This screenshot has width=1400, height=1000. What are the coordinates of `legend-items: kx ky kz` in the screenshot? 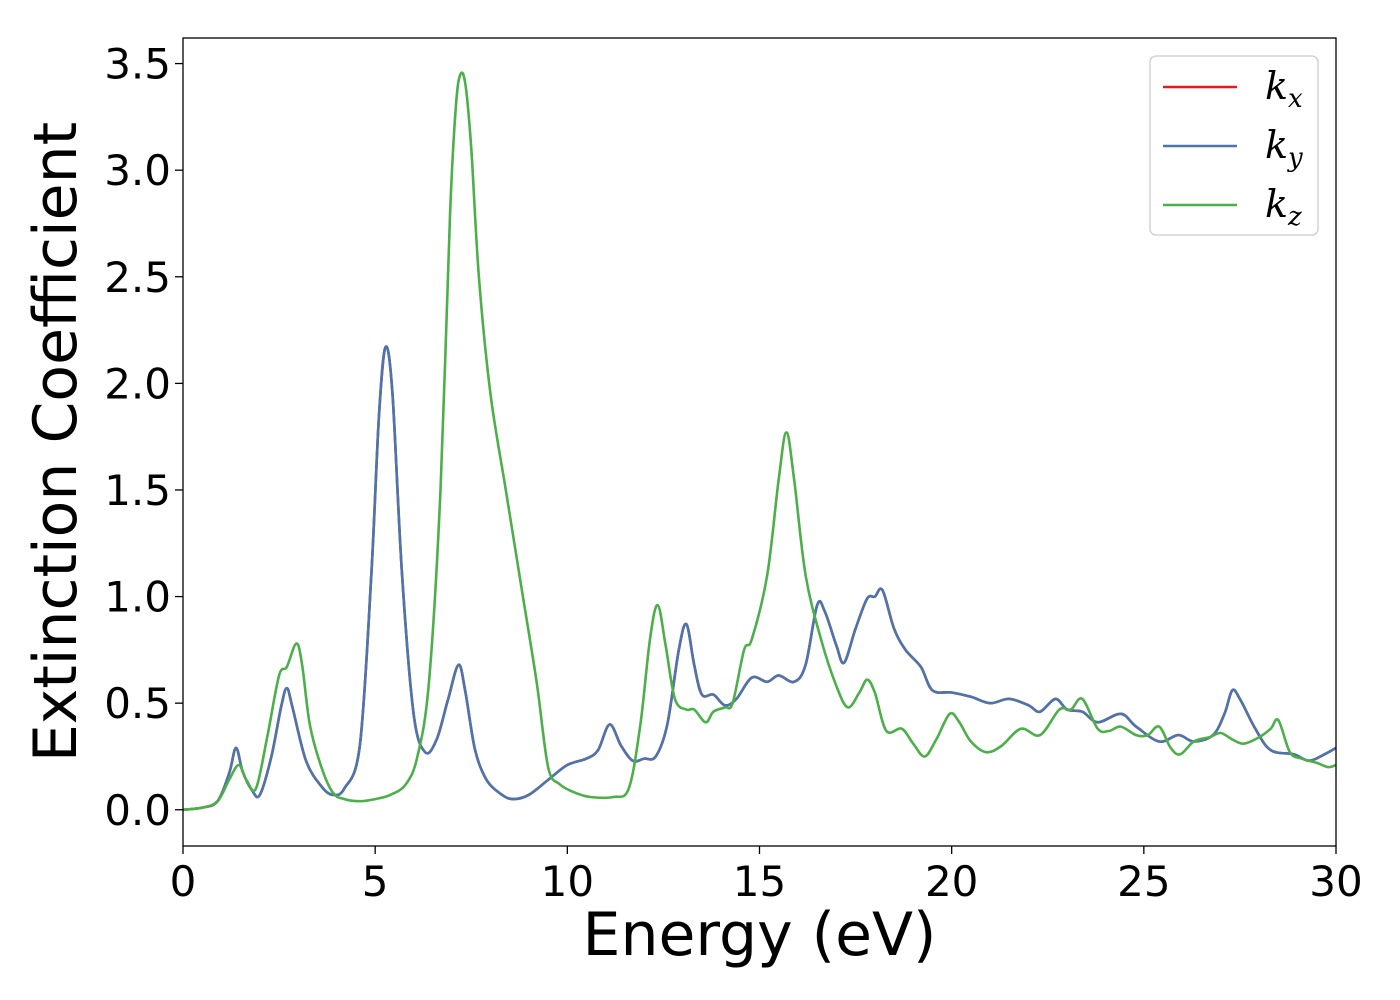 It's located at (1233, 148).